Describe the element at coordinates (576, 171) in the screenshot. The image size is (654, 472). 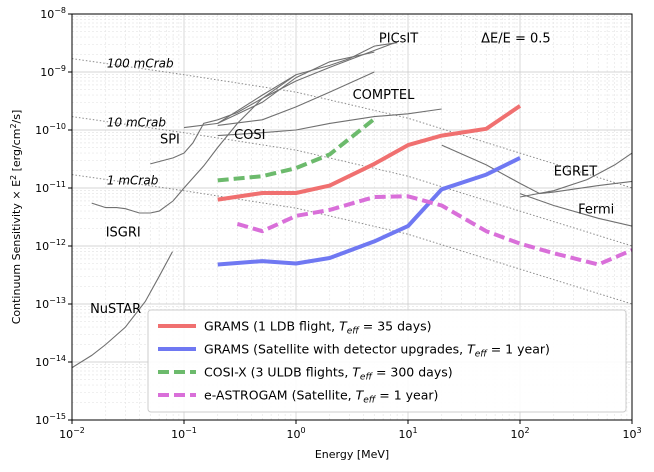
I see `annotation-egret: EGRET` at that location.